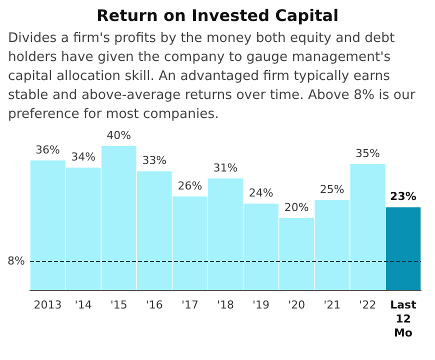 The width and height of the screenshot is (435, 360). I want to click on x-tick-label: '14, so click(83, 305).